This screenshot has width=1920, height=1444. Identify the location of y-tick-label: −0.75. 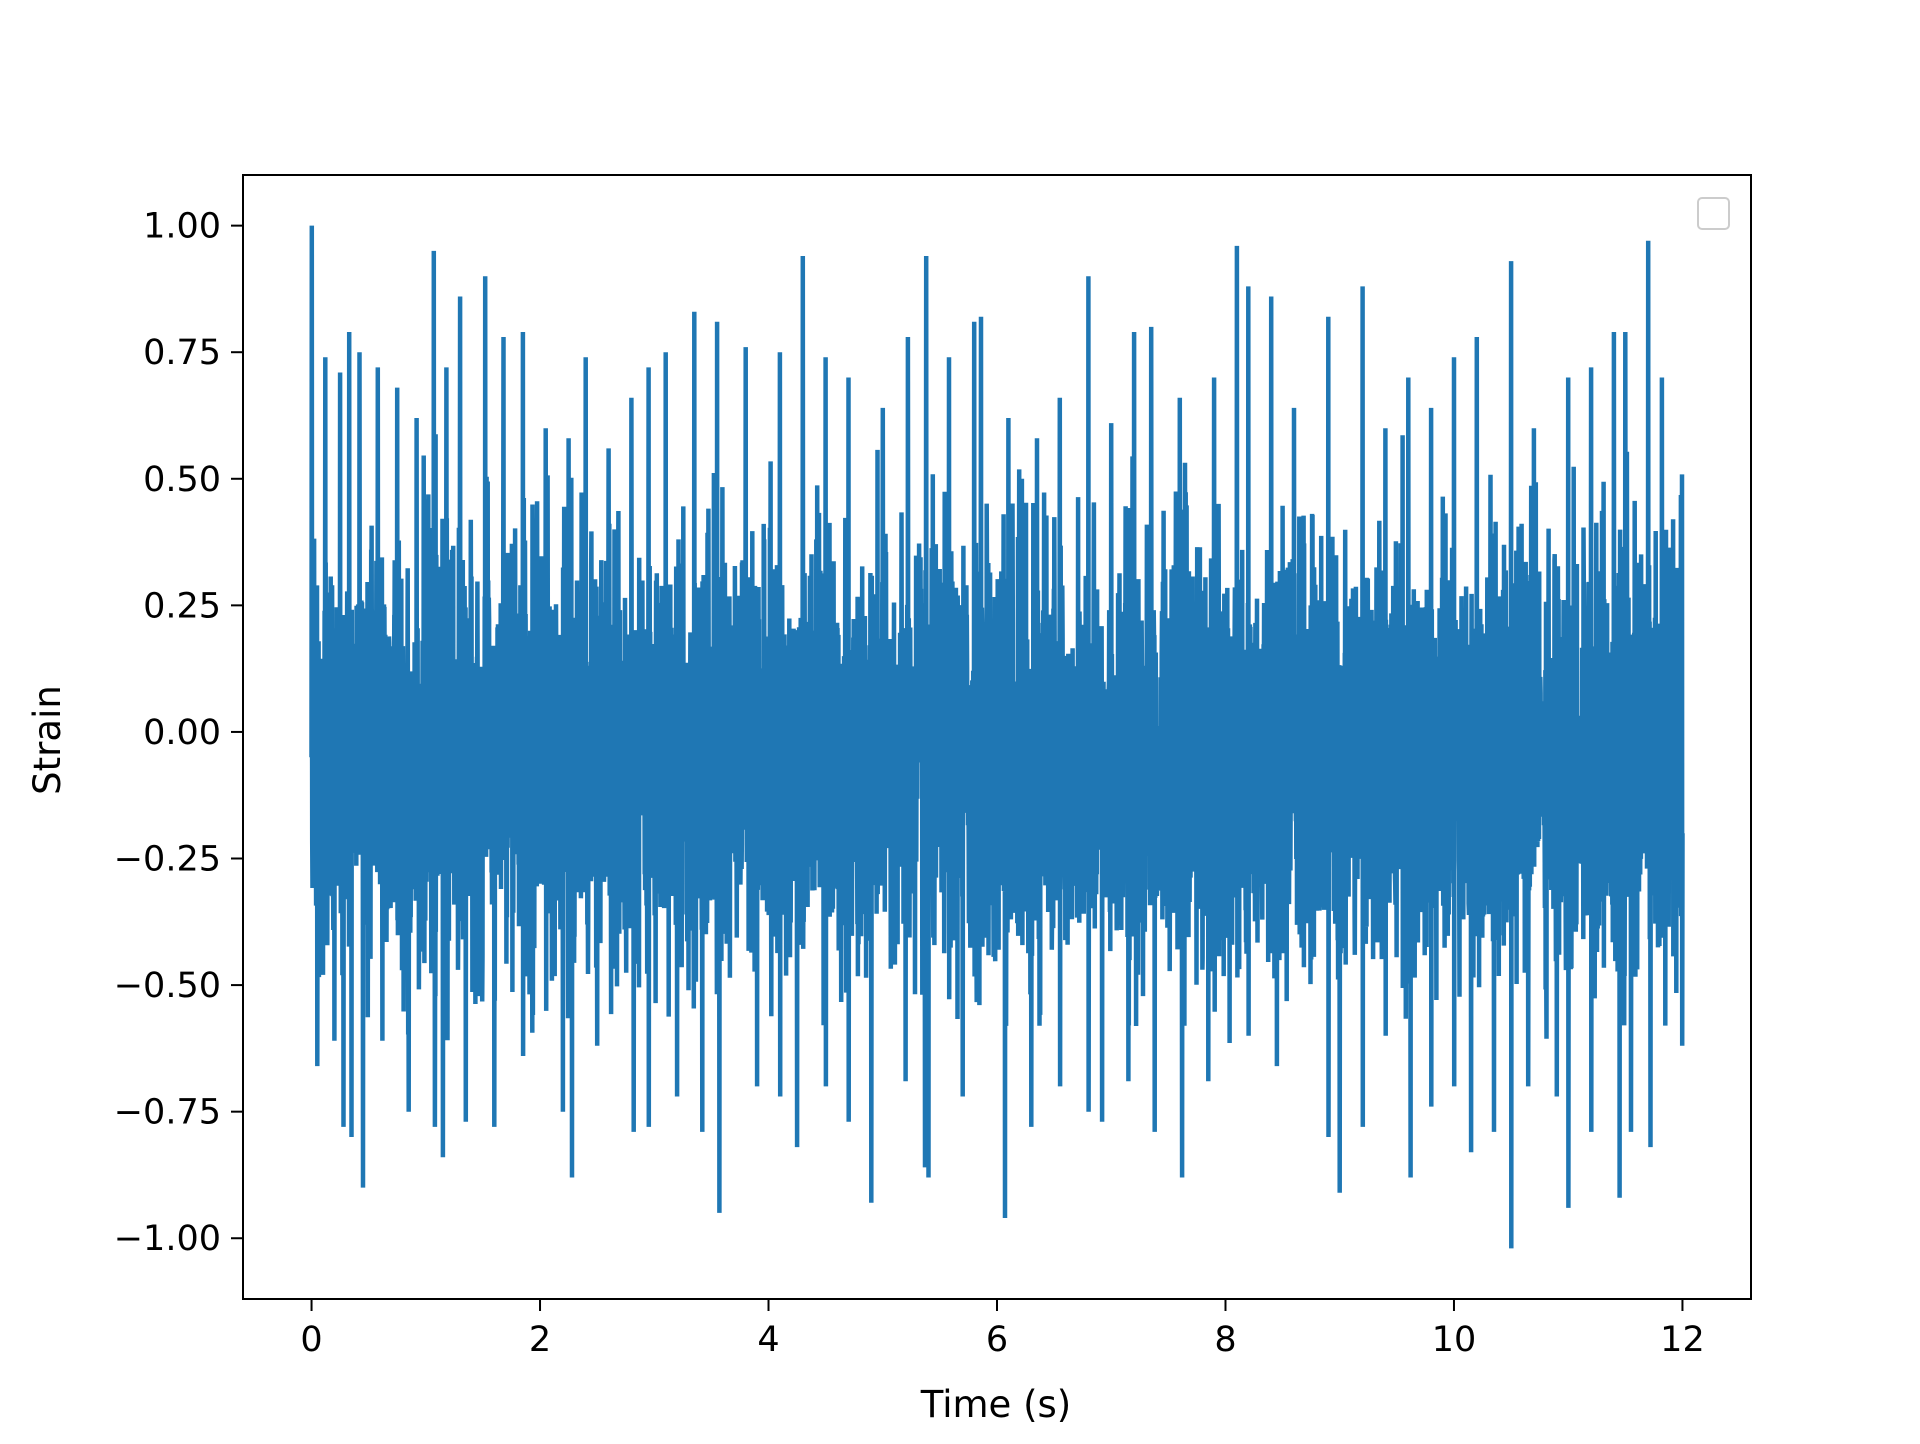
(167, 1113).